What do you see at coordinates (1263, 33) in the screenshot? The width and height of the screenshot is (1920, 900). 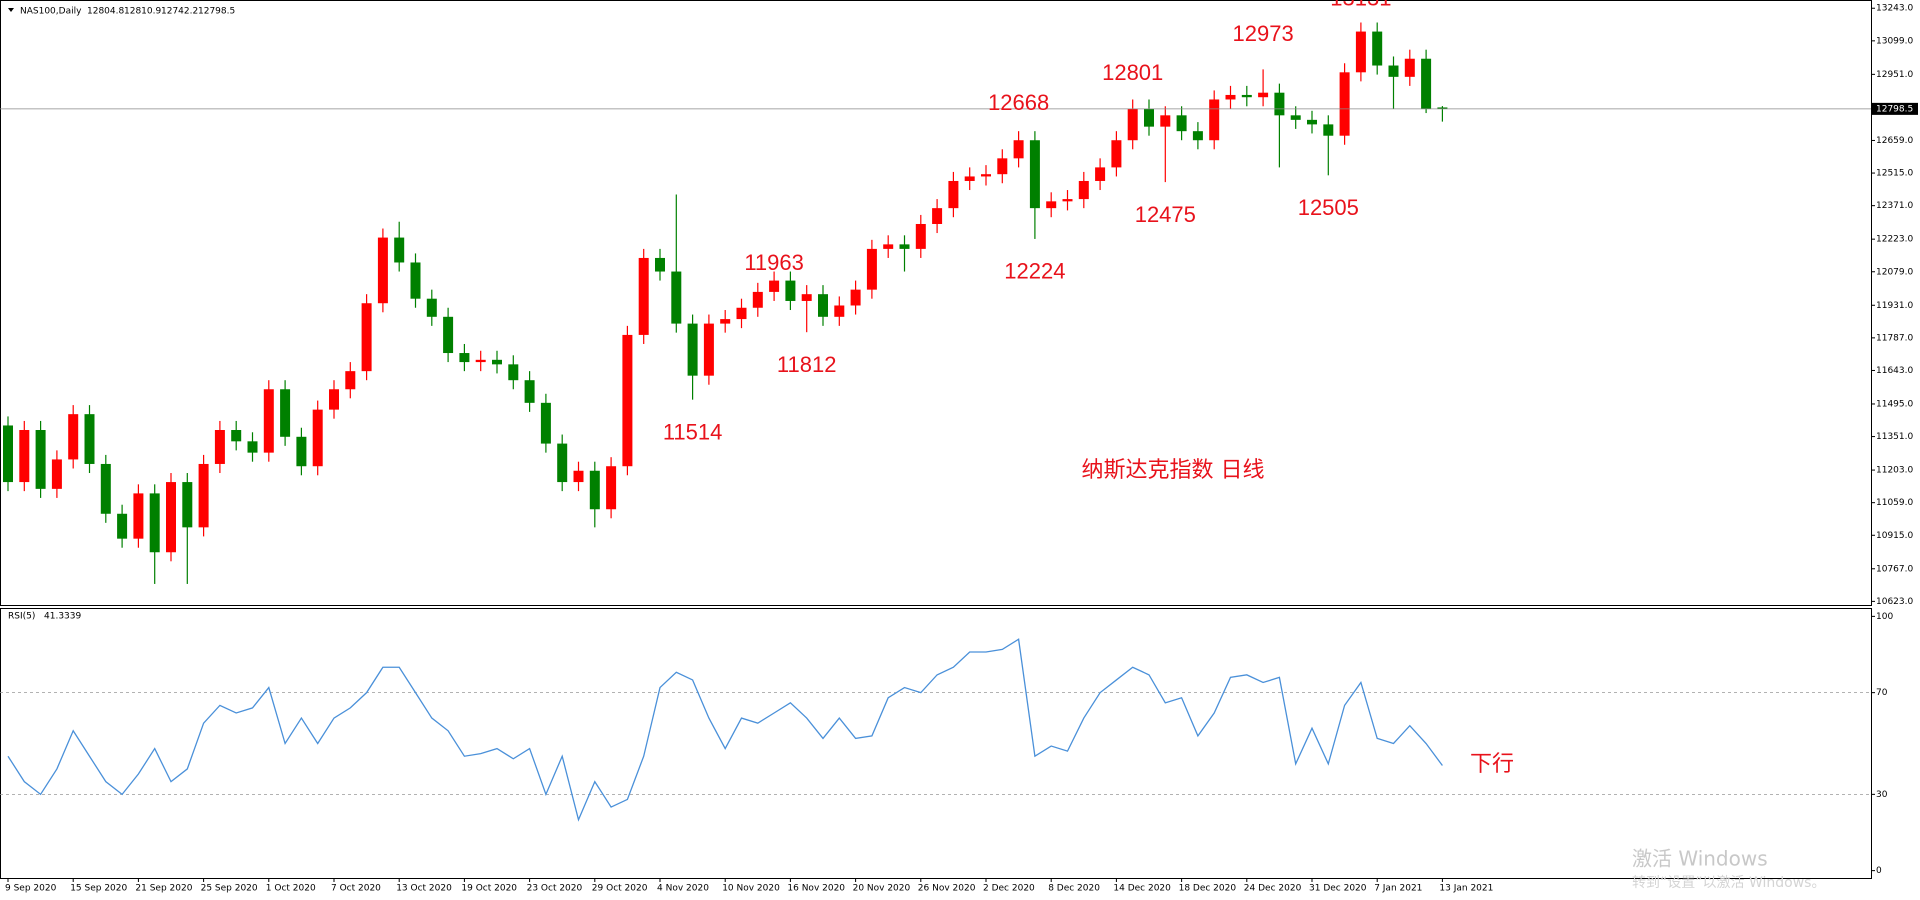 I see `swing-label: 12973` at bounding box center [1263, 33].